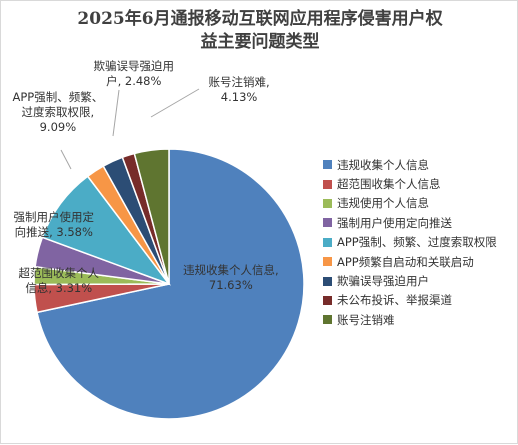 The image size is (518, 445). I want to click on legend-item: 超范围收集个人信息, so click(420, 183).